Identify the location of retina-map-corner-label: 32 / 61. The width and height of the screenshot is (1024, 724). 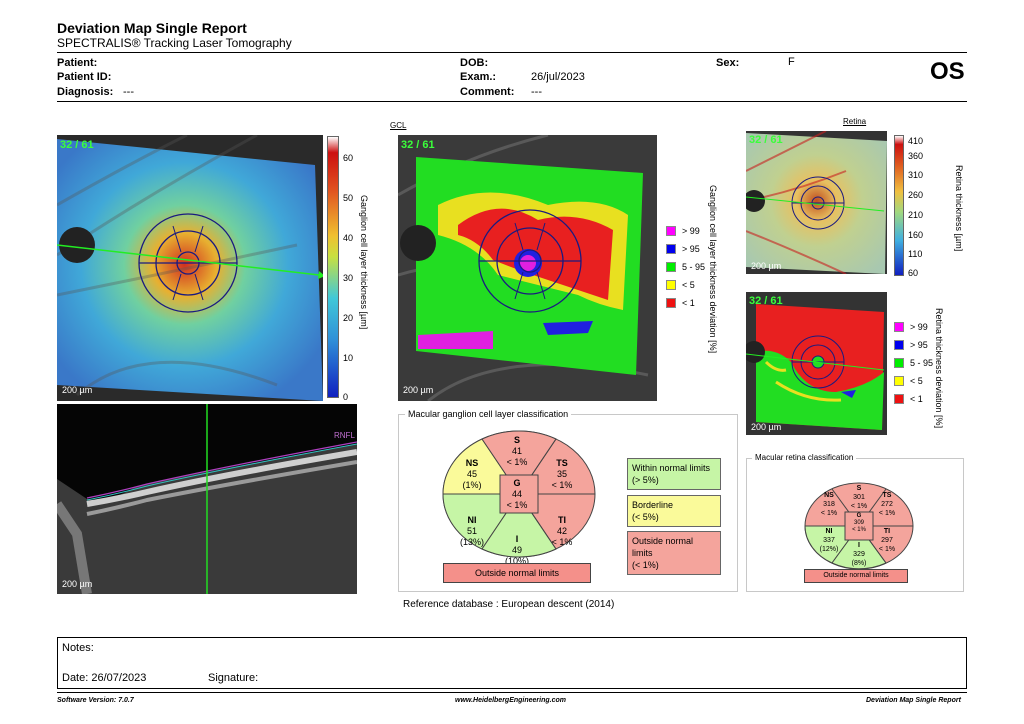
(766, 140).